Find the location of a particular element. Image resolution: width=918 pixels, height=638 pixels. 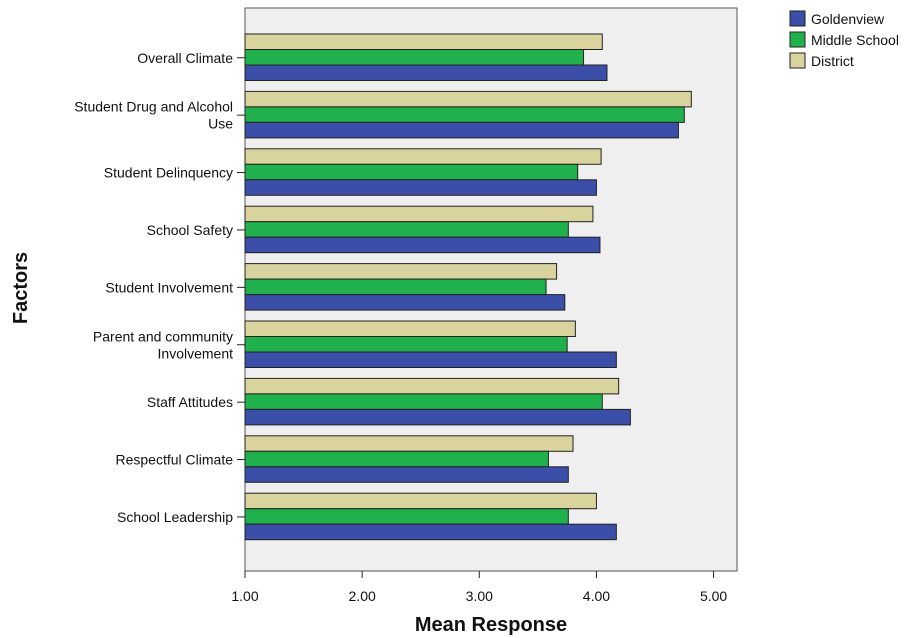

legend: Goldenview Middle School District is located at coordinates (844, 39).